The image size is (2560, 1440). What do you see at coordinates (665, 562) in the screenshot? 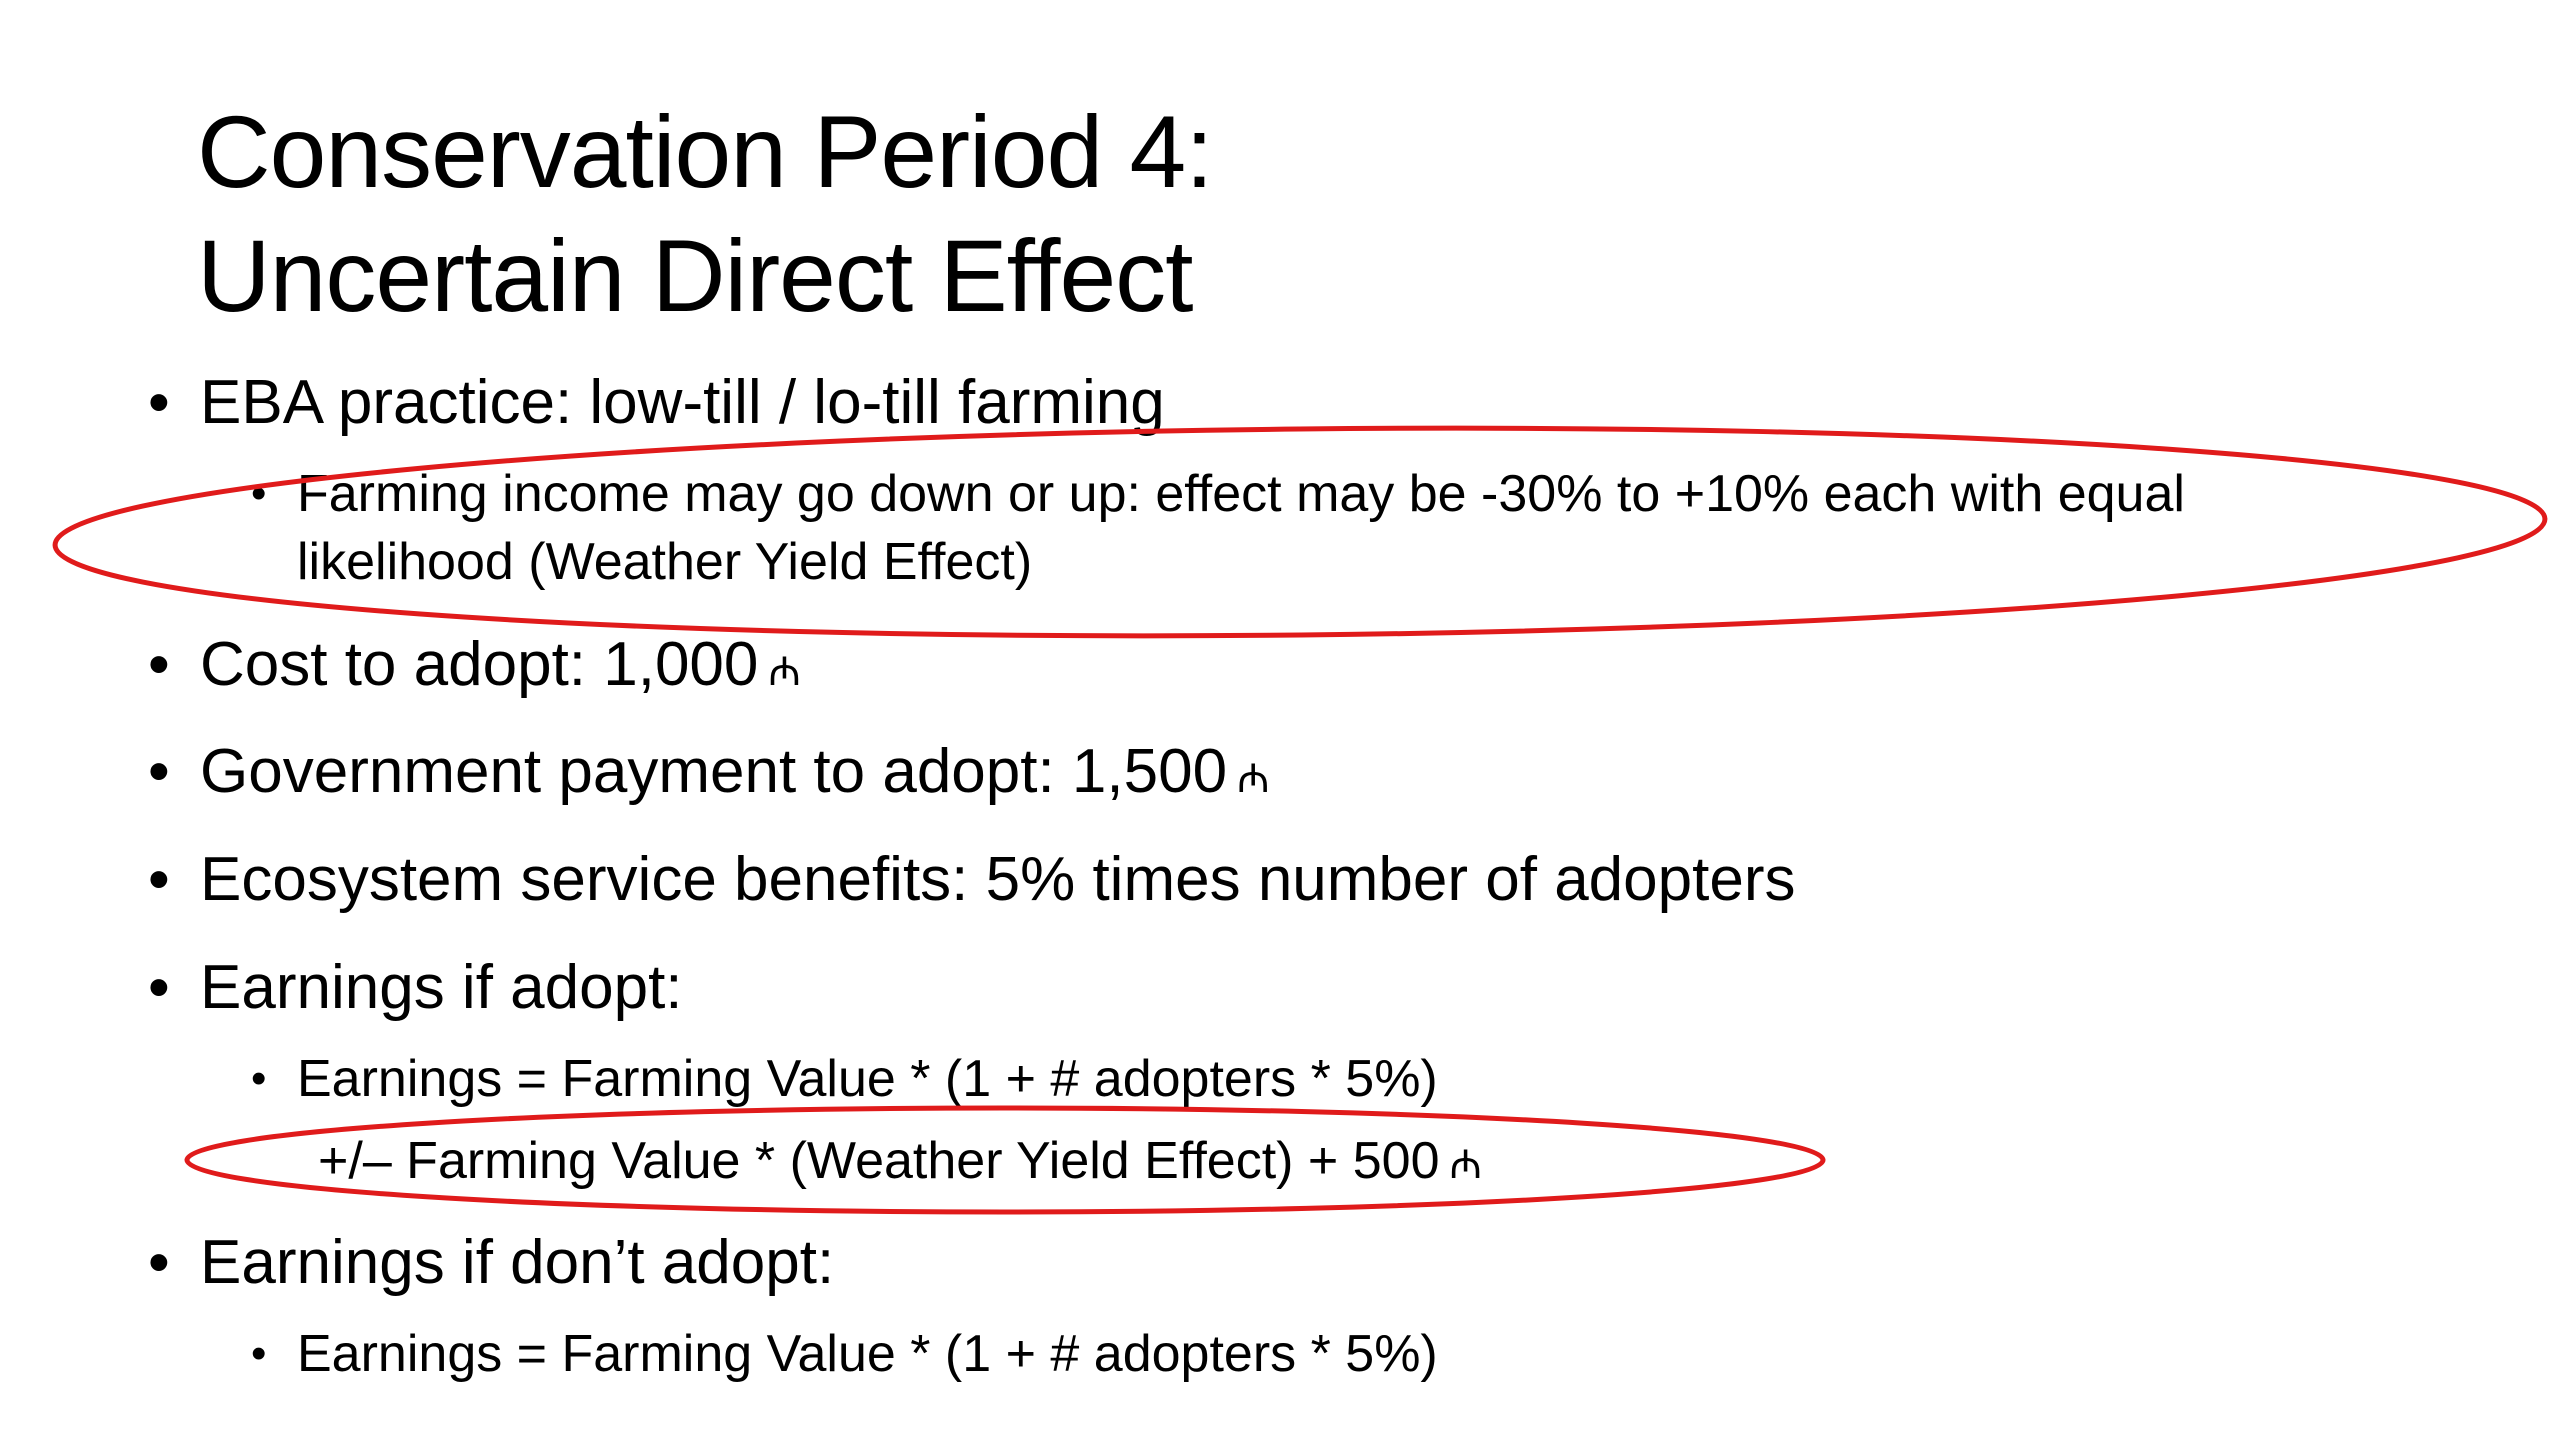
I see `bullet-text-line-2: likelihood (Weather Yield Effect)` at bounding box center [665, 562].